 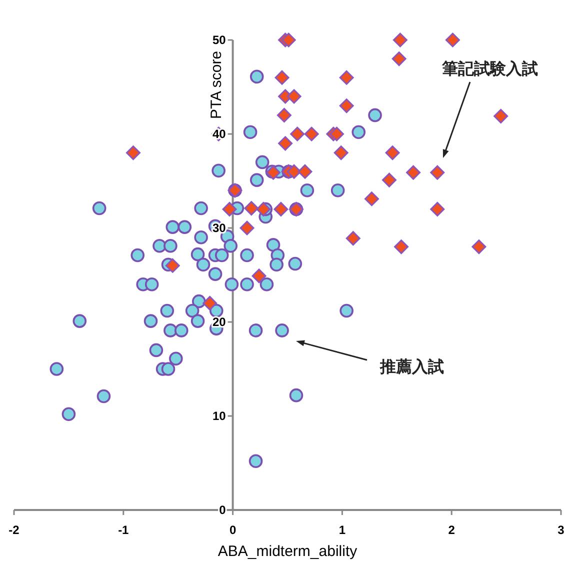 What do you see at coordinates (489, 69) in the screenshot?
I see `annotation: 筆記試験入試` at bounding box center [489, 69].